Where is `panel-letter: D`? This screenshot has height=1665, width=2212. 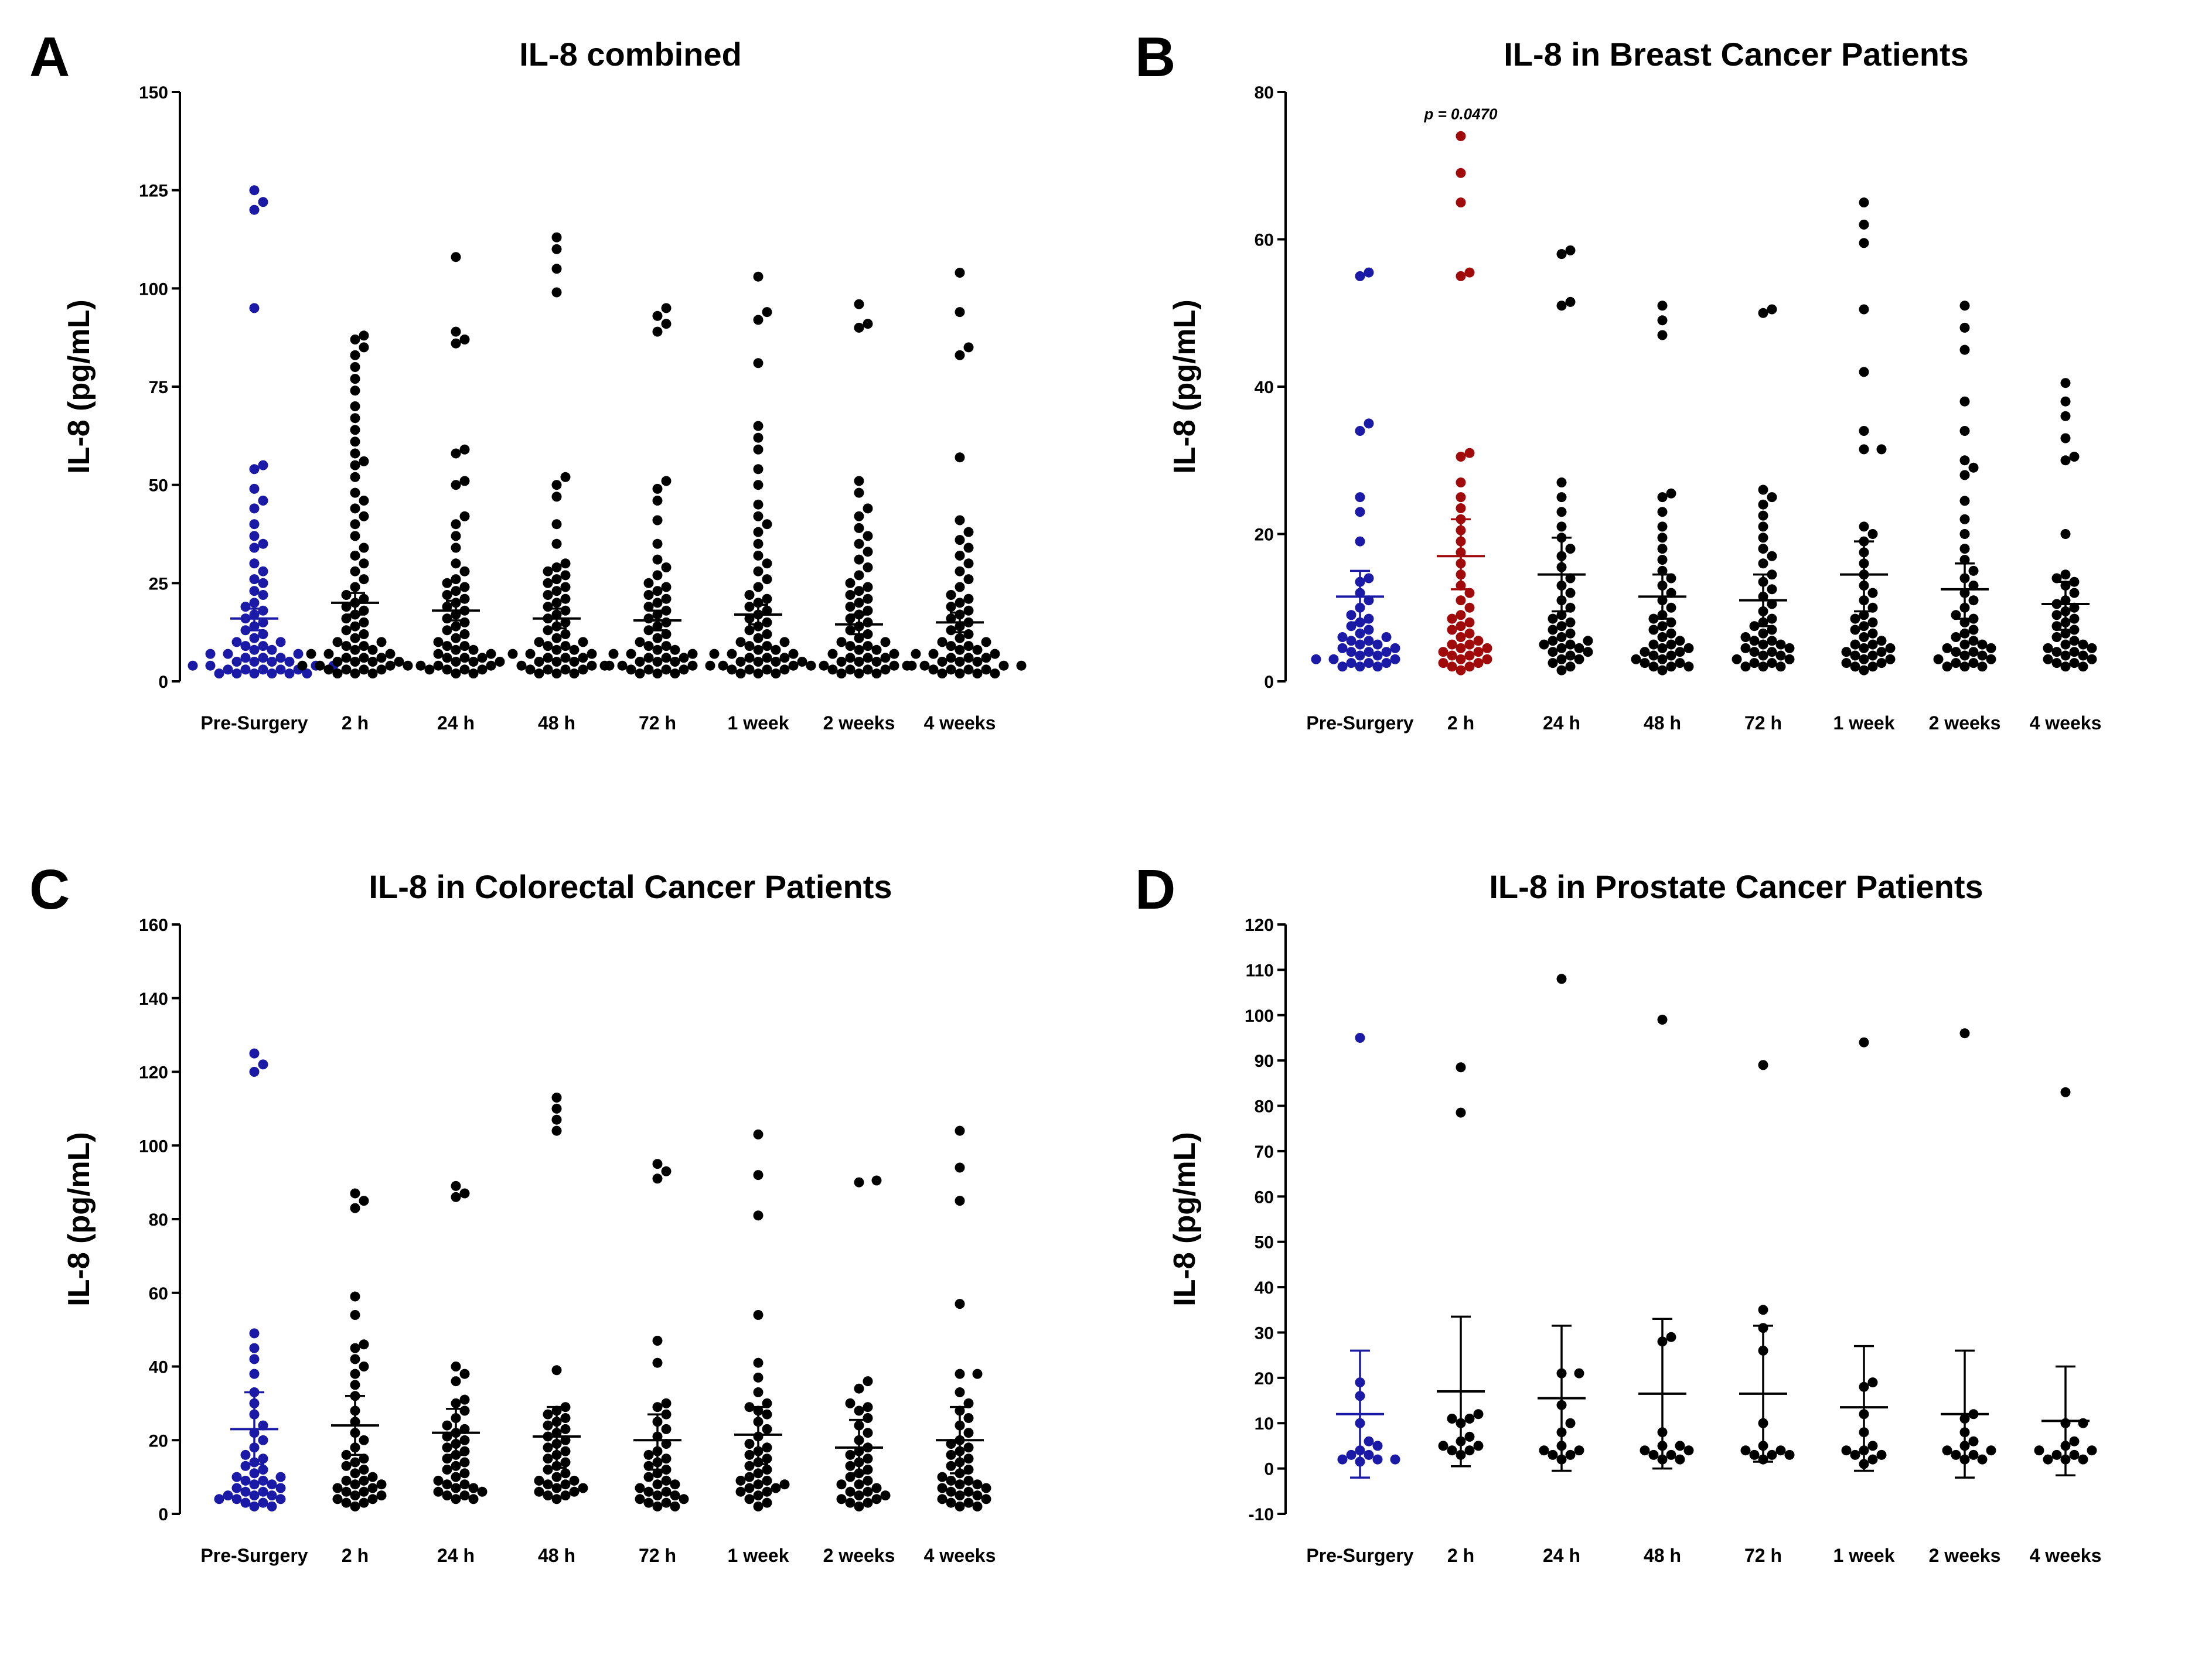 panel-letter: D is located at coordinates (1155, 890).